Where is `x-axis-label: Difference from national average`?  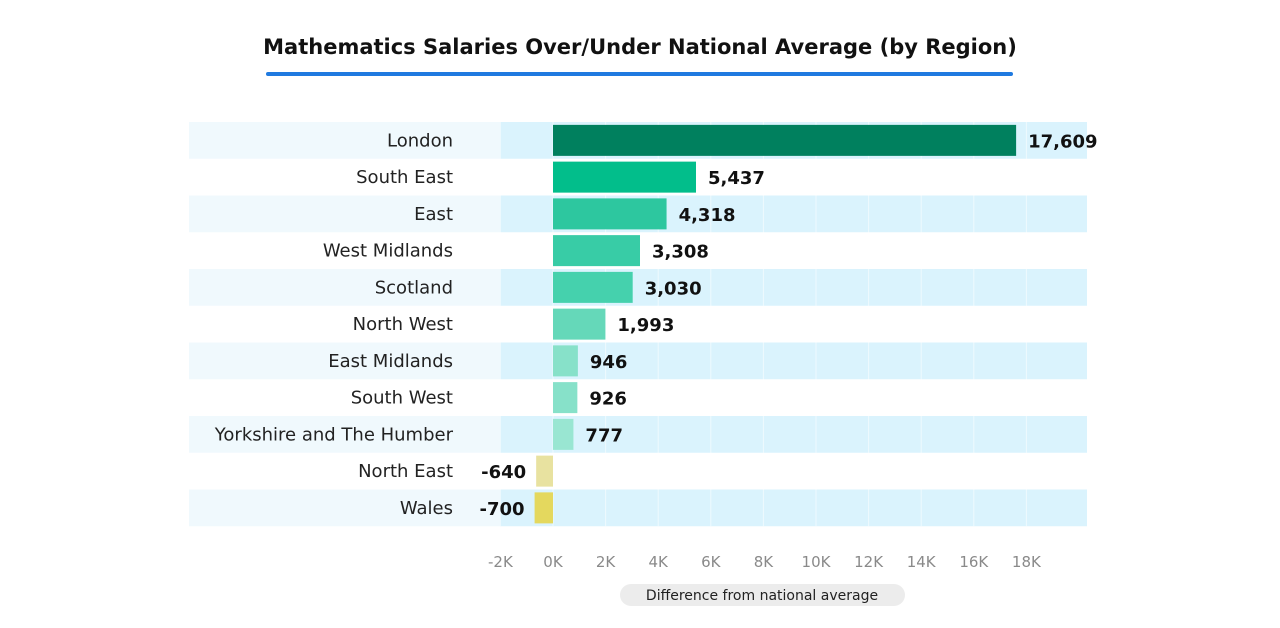 x-axis-label: Difference from national average is located at coordinates (762, 596).